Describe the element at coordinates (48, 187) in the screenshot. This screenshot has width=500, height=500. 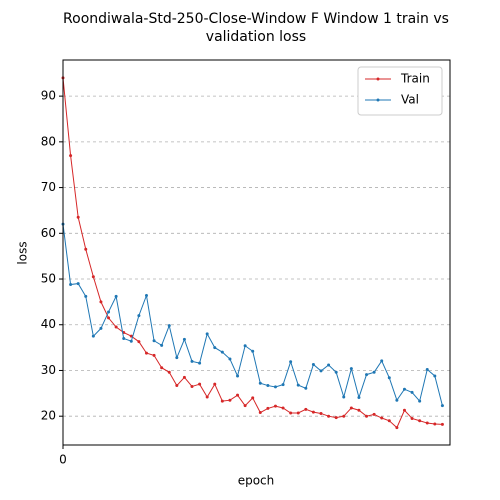
I see `y-tick-label: 70` at that location.